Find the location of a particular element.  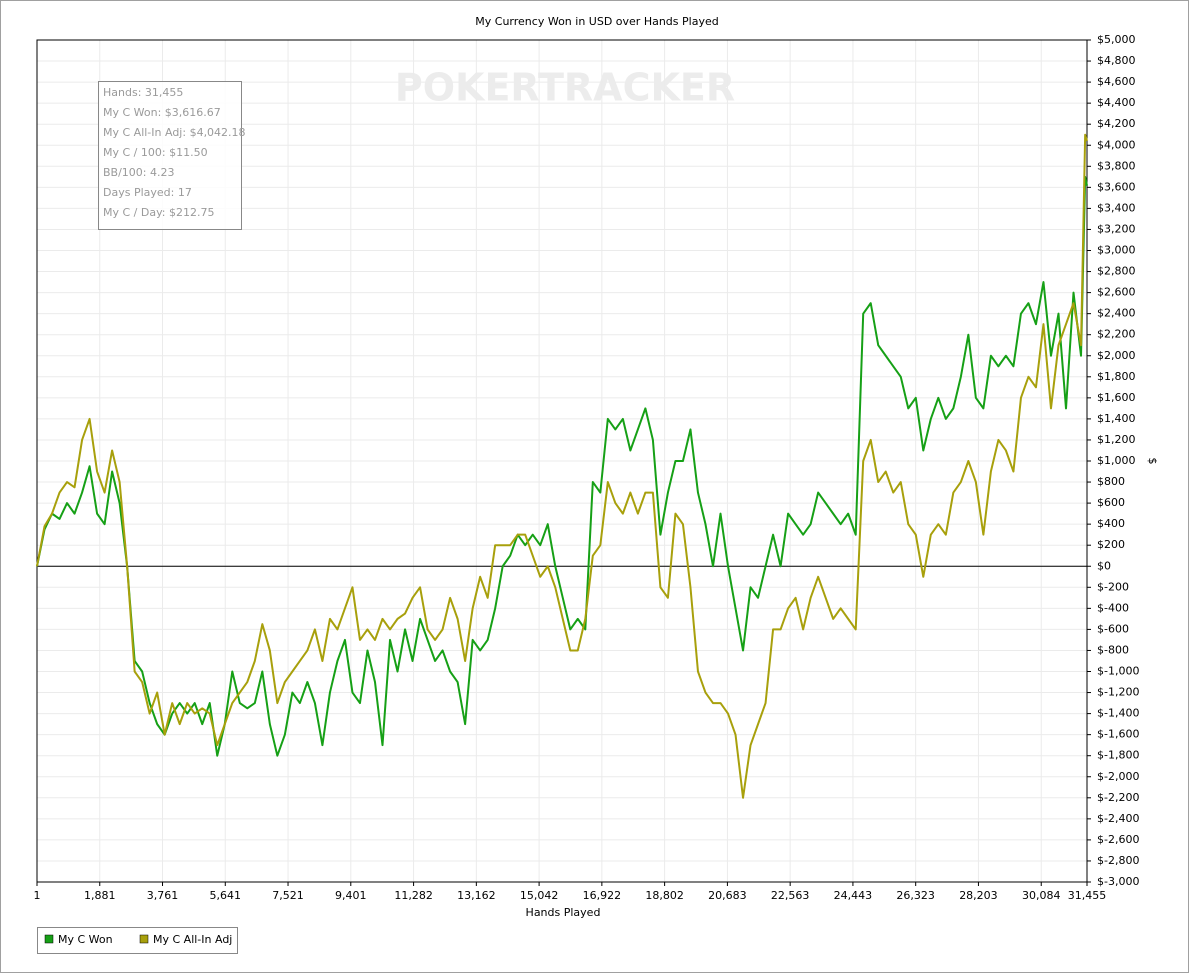

y-tick-label: $4,200 is located at coordinates (1116, 123).